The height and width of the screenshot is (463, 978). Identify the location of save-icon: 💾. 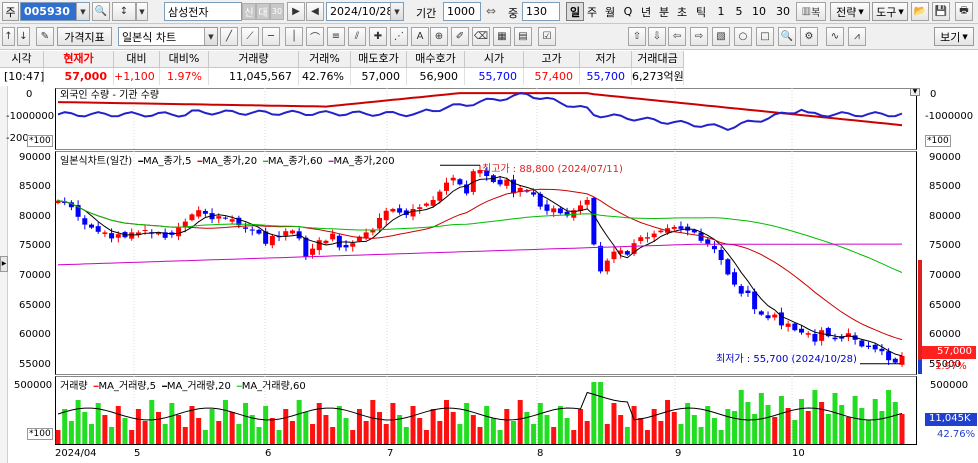
(941, 11).